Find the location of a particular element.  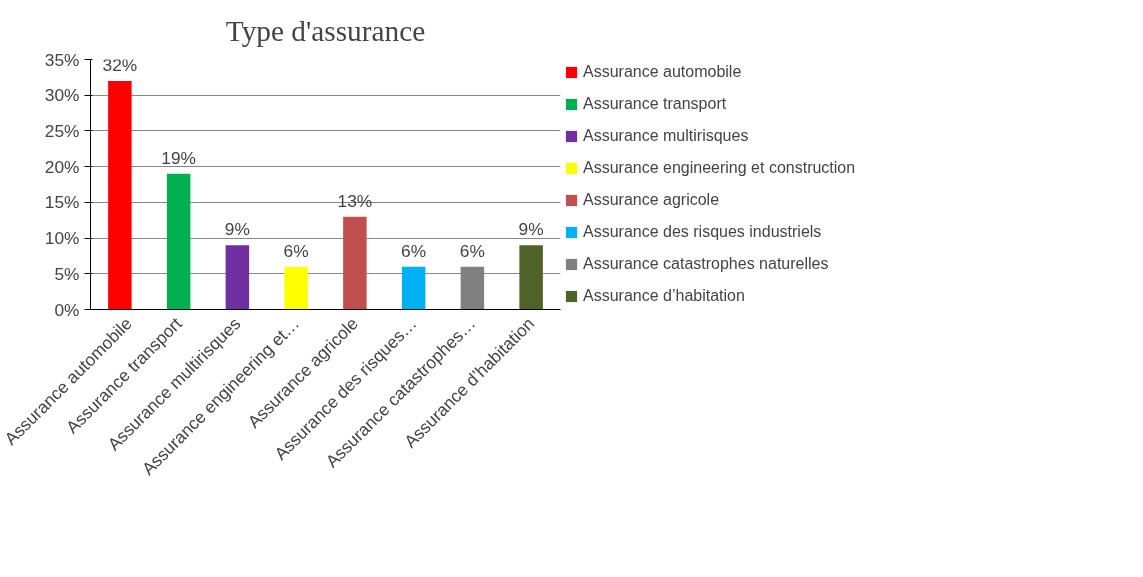

legend-label: Assurance multirisques is located at coordinates (666, 136).